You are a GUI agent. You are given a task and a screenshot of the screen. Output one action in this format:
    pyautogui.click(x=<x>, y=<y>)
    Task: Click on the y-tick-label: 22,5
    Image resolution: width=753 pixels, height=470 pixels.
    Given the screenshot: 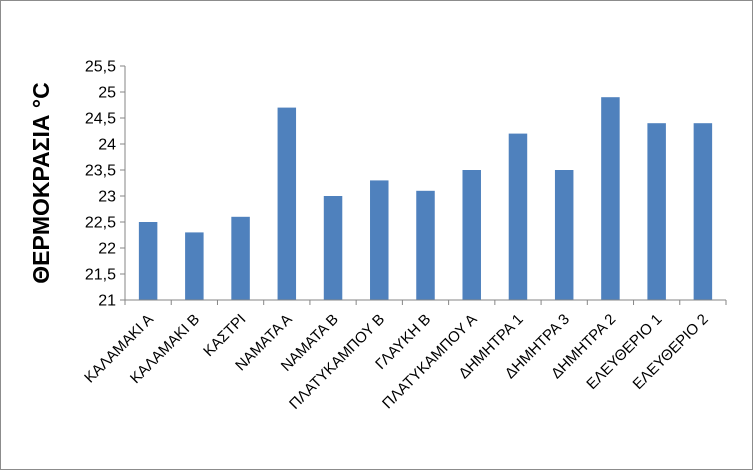 What is the action you would take?
    pyautogui.click(x=100, y=223)
    